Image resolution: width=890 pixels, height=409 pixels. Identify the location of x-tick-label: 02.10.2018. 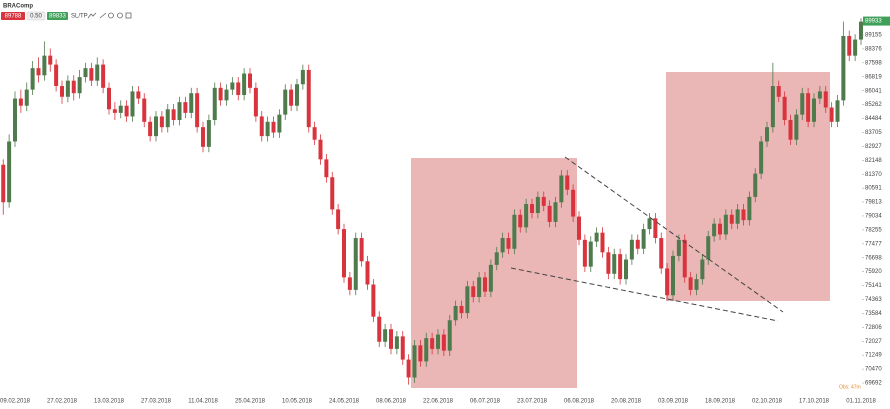
(767, 402).